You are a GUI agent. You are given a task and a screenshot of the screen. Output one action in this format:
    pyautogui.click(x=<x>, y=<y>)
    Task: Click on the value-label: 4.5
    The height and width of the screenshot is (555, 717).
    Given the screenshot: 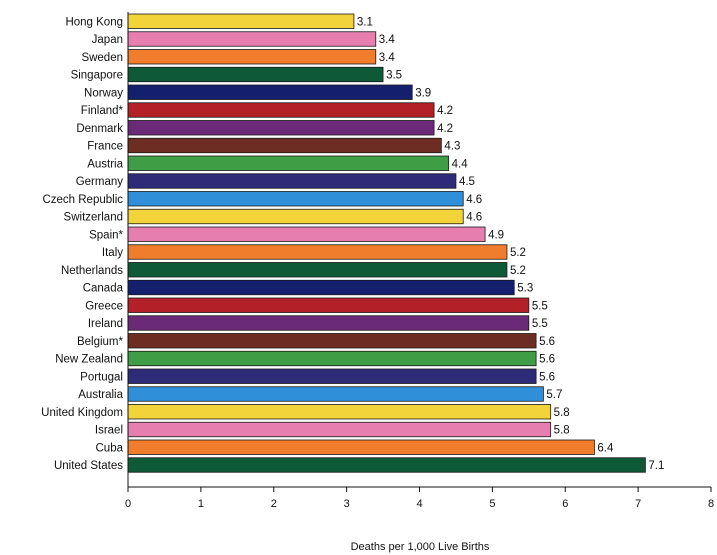 What is the action you would take?
    pyautogui.click(x=467, y=182)
    